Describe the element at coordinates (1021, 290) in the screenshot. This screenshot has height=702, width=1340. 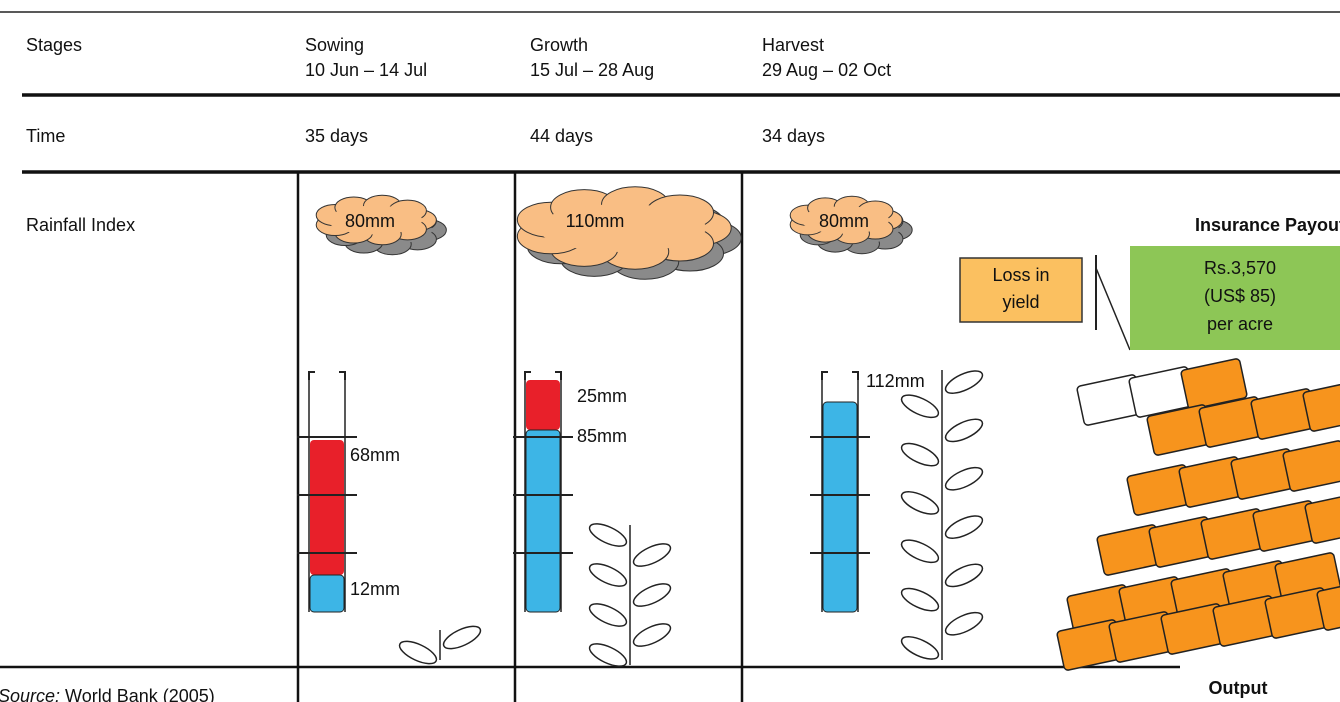
I see `loss-box` at that location.